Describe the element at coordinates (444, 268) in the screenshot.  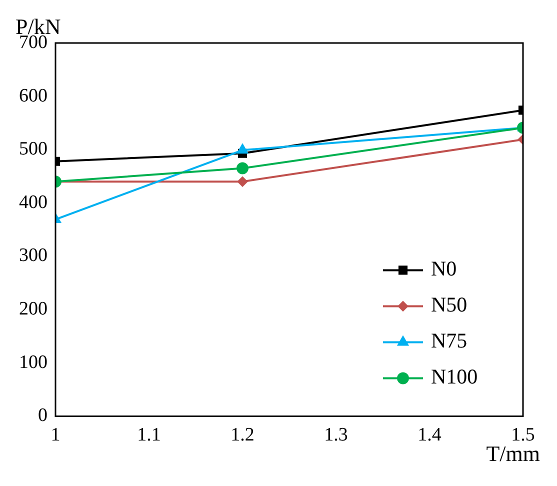
I see `legend-label: N0` at that location.